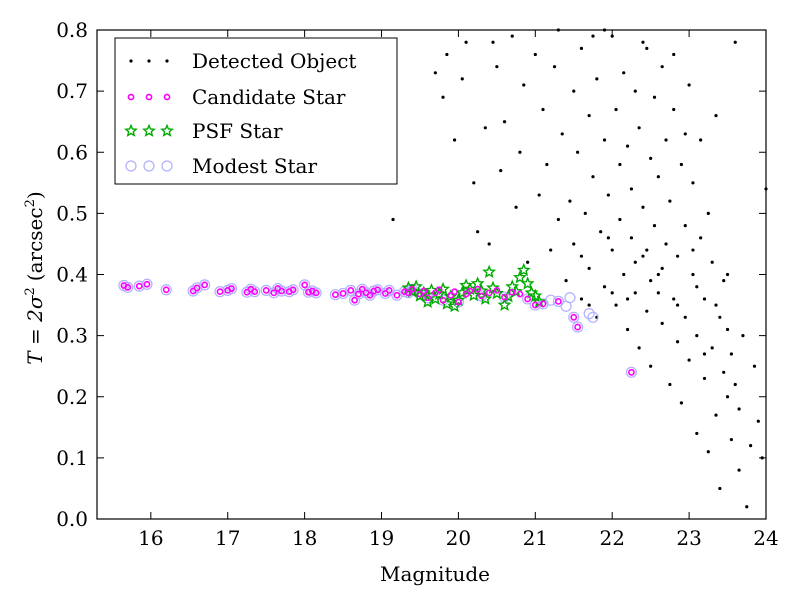  Describe the element at coordinates (304, 538) in the screenshot. I see `x-tick-label: 18` at that location.